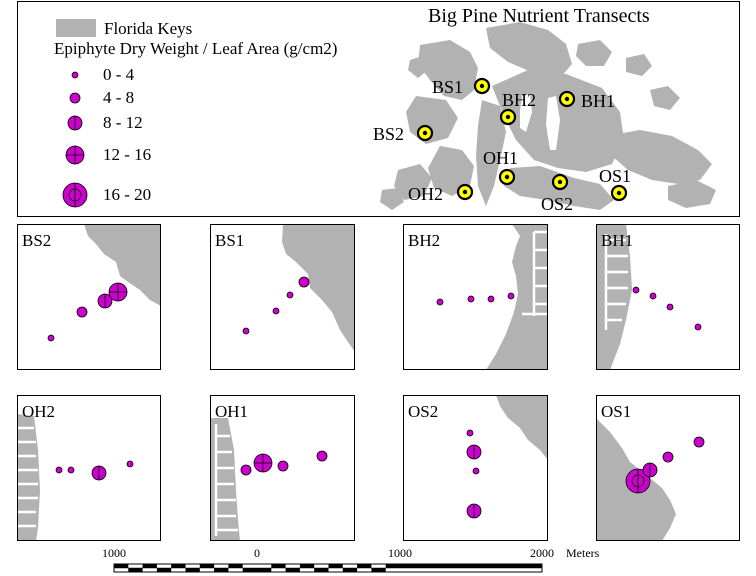 The width and height of the screenshot is (756, 576). I want to click on scale-unit-label: Meters, so click(583, 553).